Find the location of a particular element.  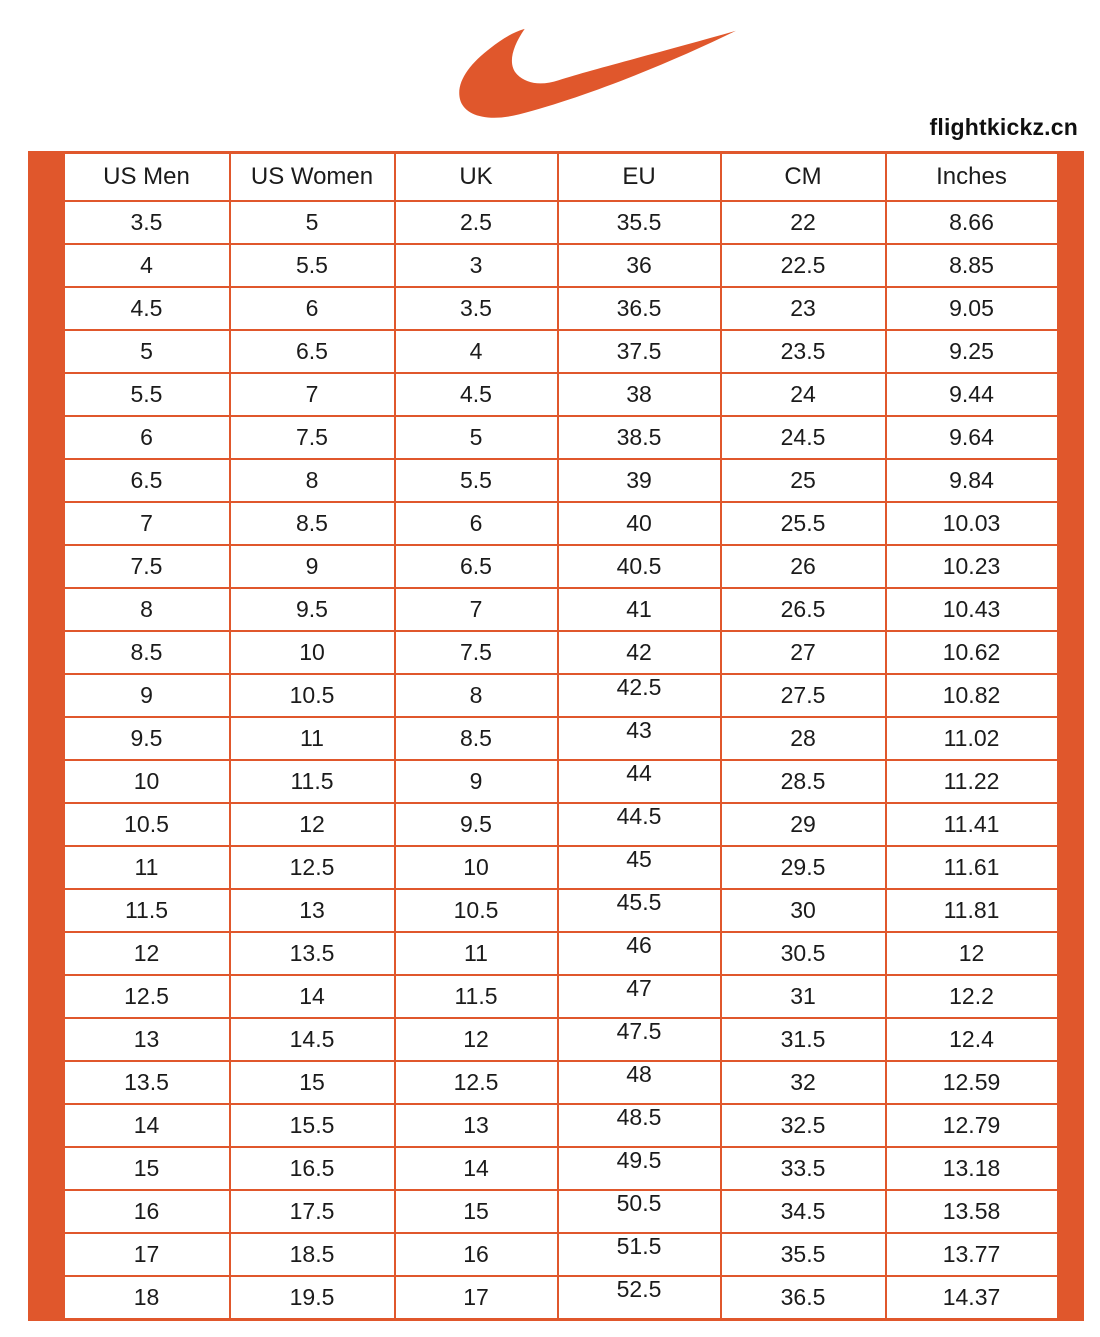

table-cell: 3.5 is located at coordinates (146, 222).